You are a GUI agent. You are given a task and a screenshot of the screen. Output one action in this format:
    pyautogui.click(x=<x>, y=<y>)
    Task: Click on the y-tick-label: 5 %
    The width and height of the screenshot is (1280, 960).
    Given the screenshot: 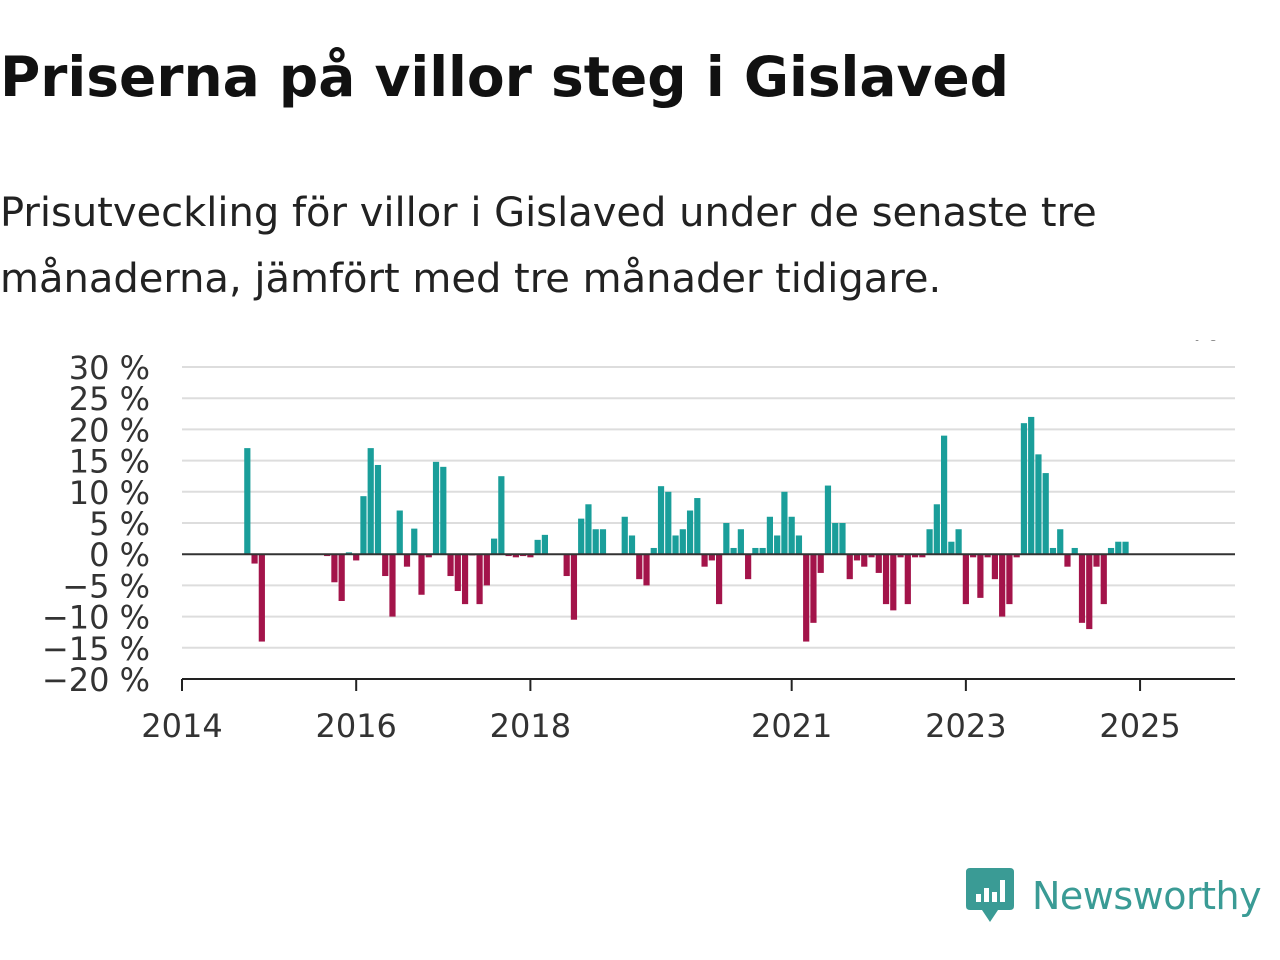 What is the action you would take?
    pyautogui.click(x=119, y=524)
    